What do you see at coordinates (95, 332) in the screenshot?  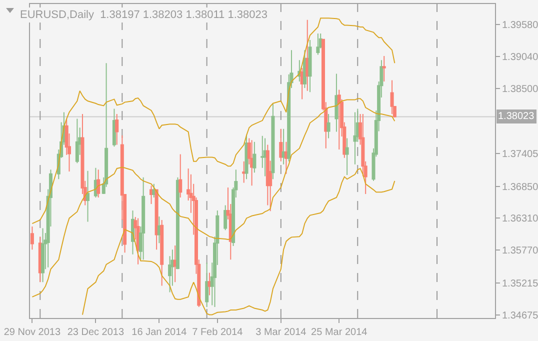 I see `x-tick-label: 23 Dec 2013` at bounding box center [95, 332].